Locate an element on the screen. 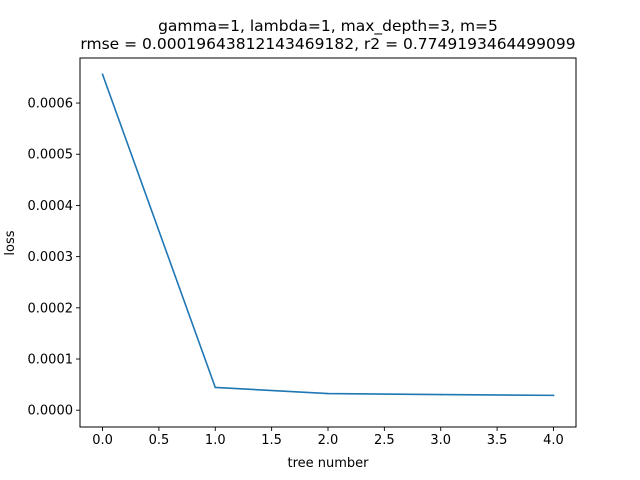 The height and width of the screenshot is (480, 640). x-tick-label: 2.0 is located at coordinates (328, 440).